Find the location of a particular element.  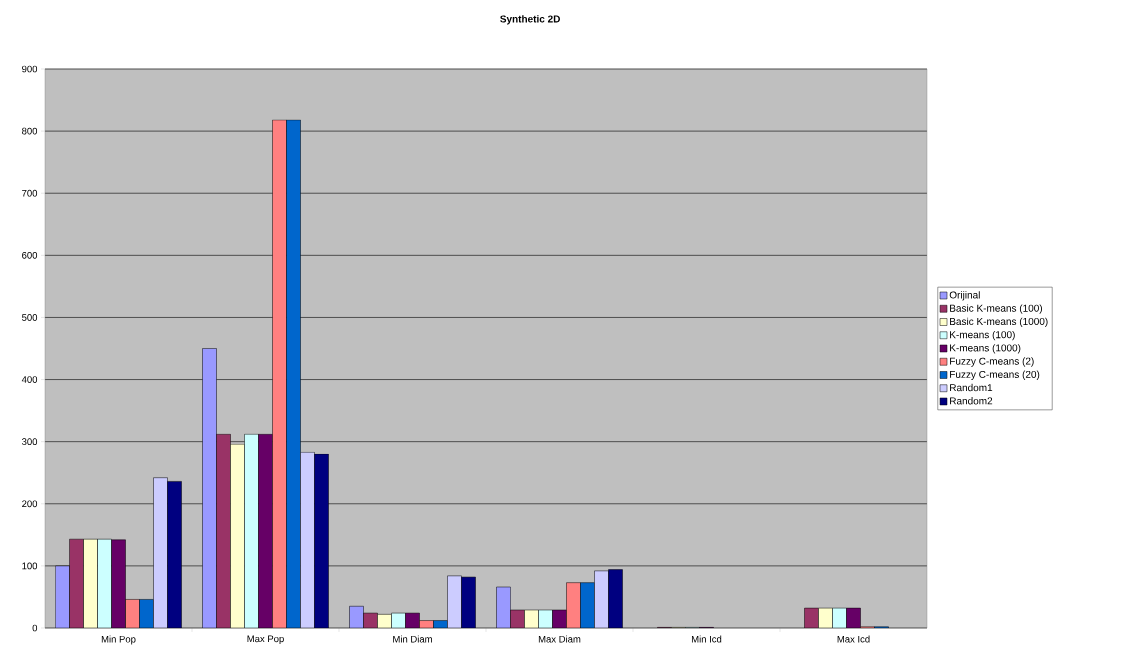

y-tick-label: 900 is located at coordinates (30, 69).